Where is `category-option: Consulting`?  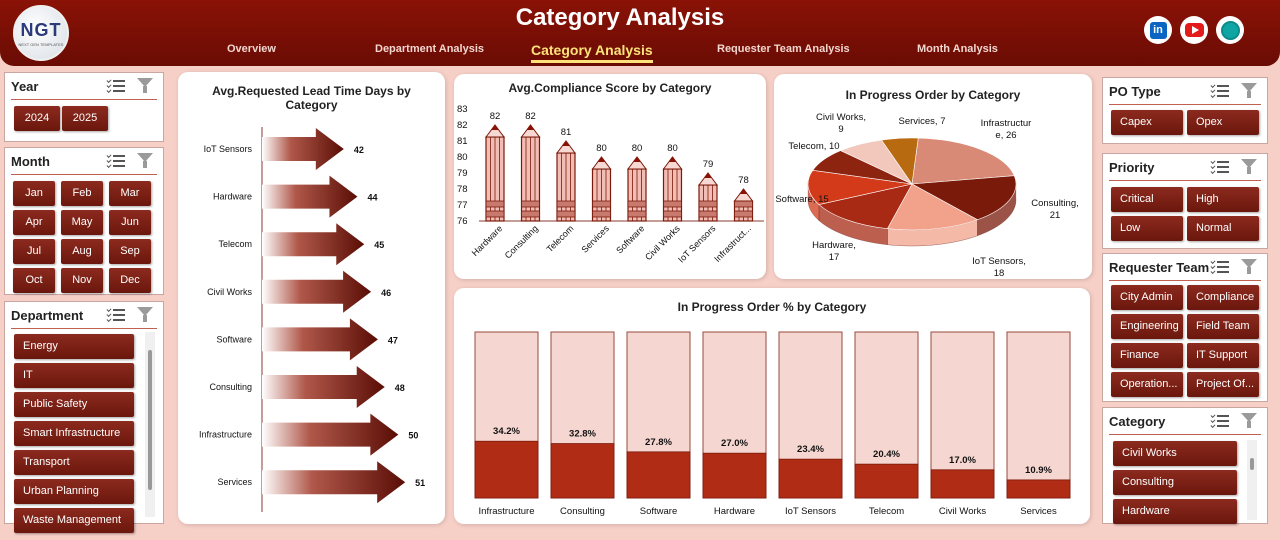 category-option: Consulting is located at coordinates (1175, 482).